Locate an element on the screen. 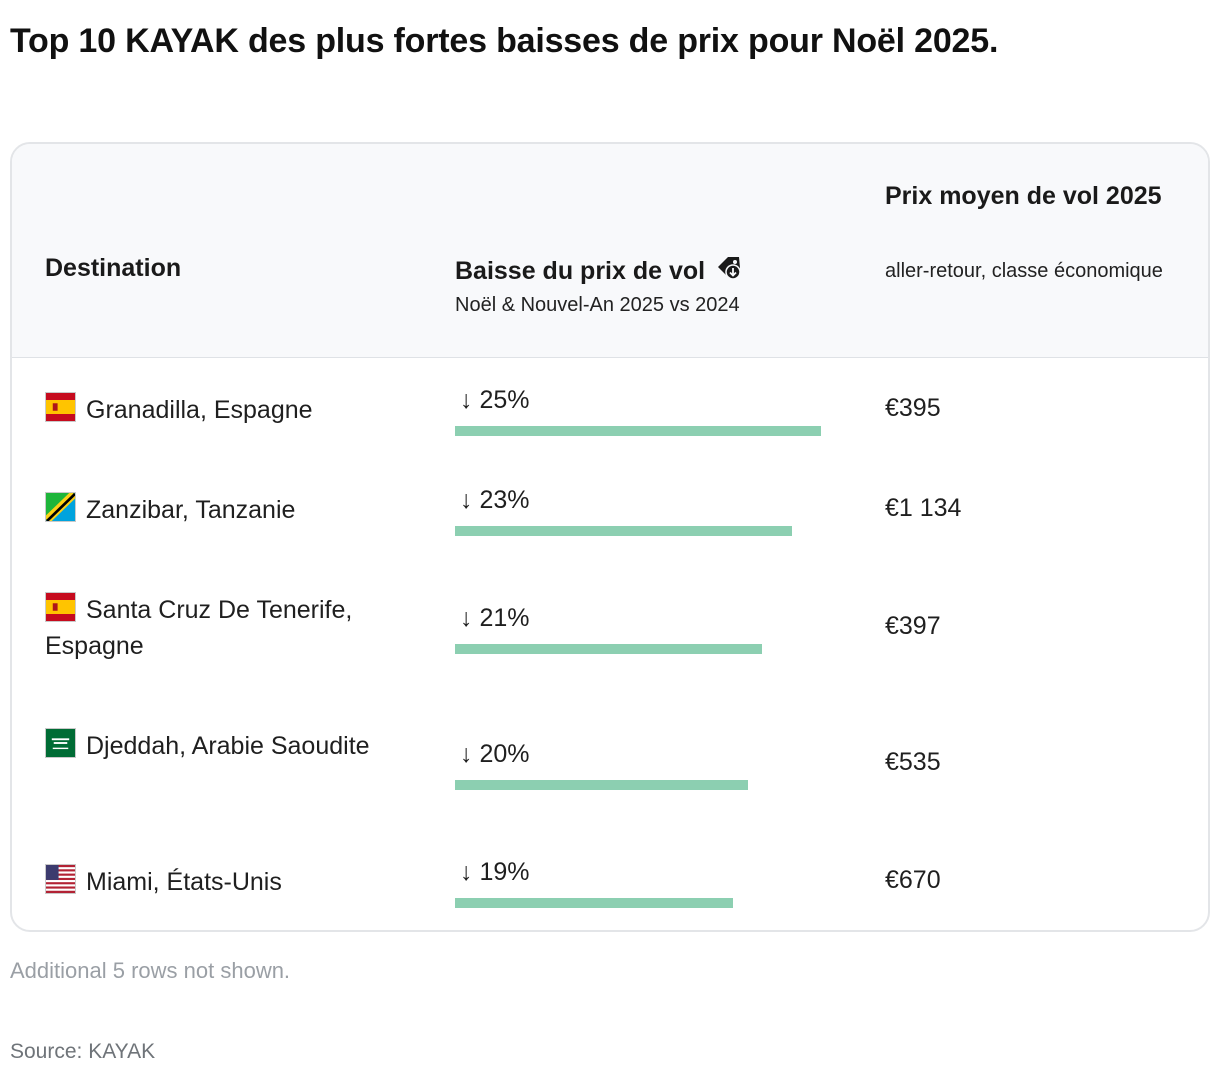 The image size is (1220, 1082). header-drop-label: Baisse du prix de vol is located at coordinates (580, 271).